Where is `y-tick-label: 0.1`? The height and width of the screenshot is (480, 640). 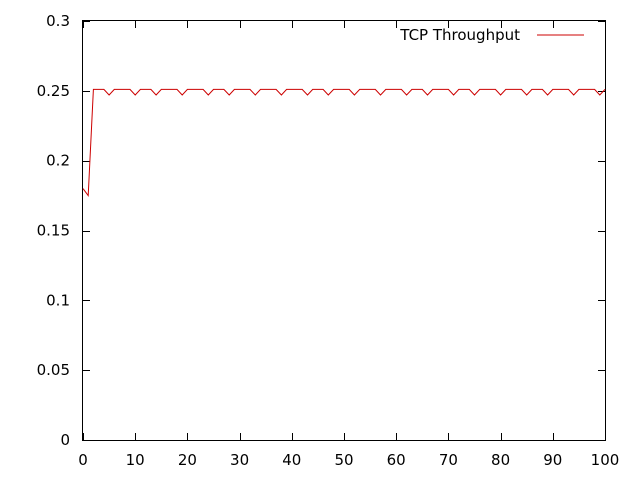 y-tick-label: 0.1 is located at coordinates (58, 300).